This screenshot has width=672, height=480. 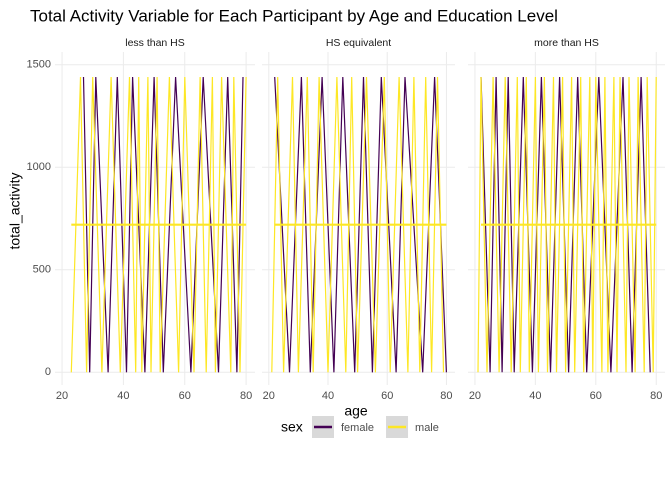 What do you see at coordinates (39, 167) in the screenshot?
I see `y-tick-label: 1000` at bounding box center [39, 167].